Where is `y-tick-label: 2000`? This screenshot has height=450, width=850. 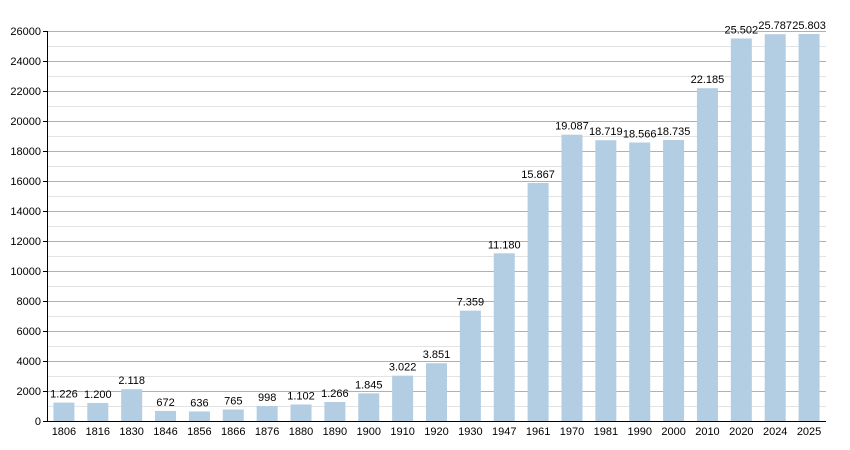
y-tick-label: 2000 is located at coordinates (29, 392).